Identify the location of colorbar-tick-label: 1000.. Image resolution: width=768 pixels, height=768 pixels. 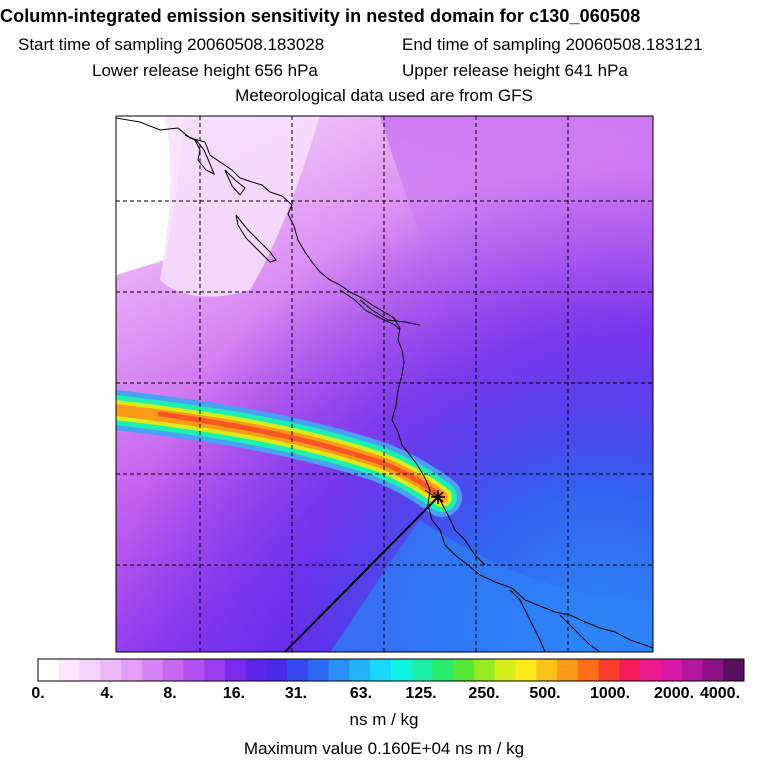
(610, 693).